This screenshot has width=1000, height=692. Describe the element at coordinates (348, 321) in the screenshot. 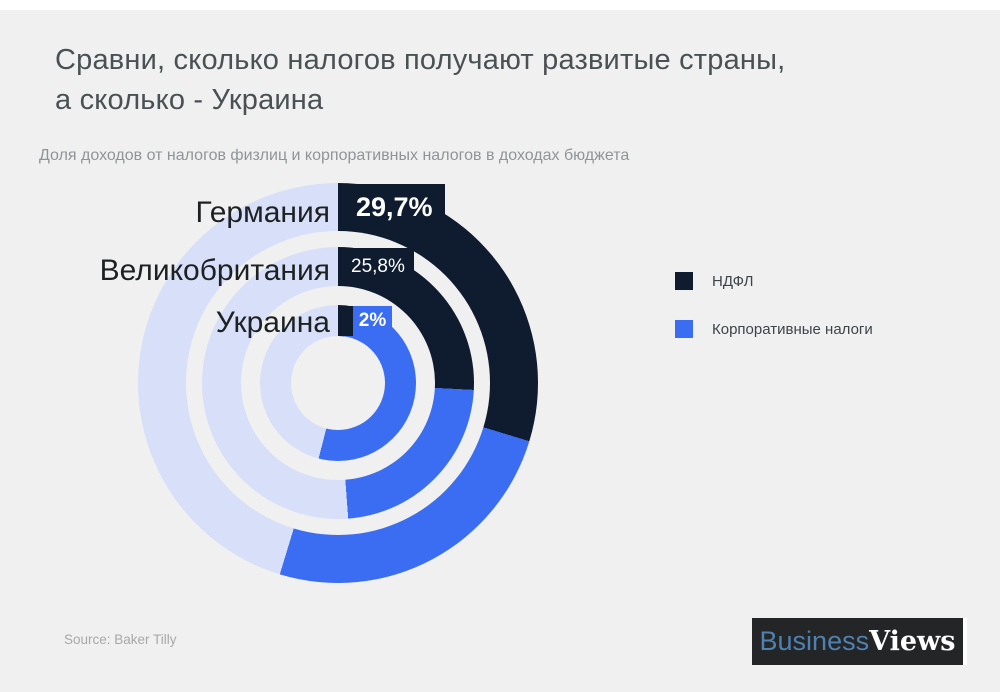

I see `ndfl-sliver-ukraine` at that location.